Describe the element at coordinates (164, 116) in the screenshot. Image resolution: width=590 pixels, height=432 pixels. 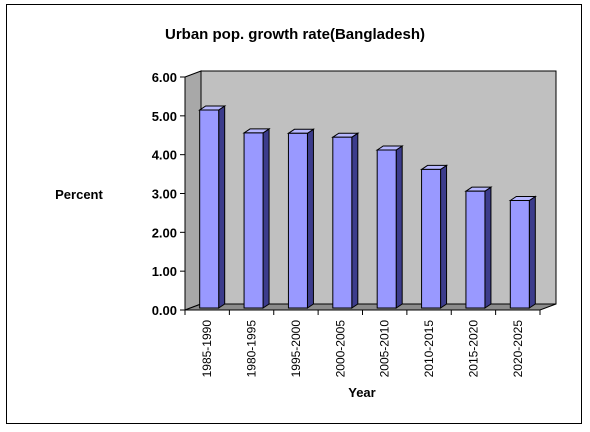
I see `y-tick-label: 5.00` at that location.